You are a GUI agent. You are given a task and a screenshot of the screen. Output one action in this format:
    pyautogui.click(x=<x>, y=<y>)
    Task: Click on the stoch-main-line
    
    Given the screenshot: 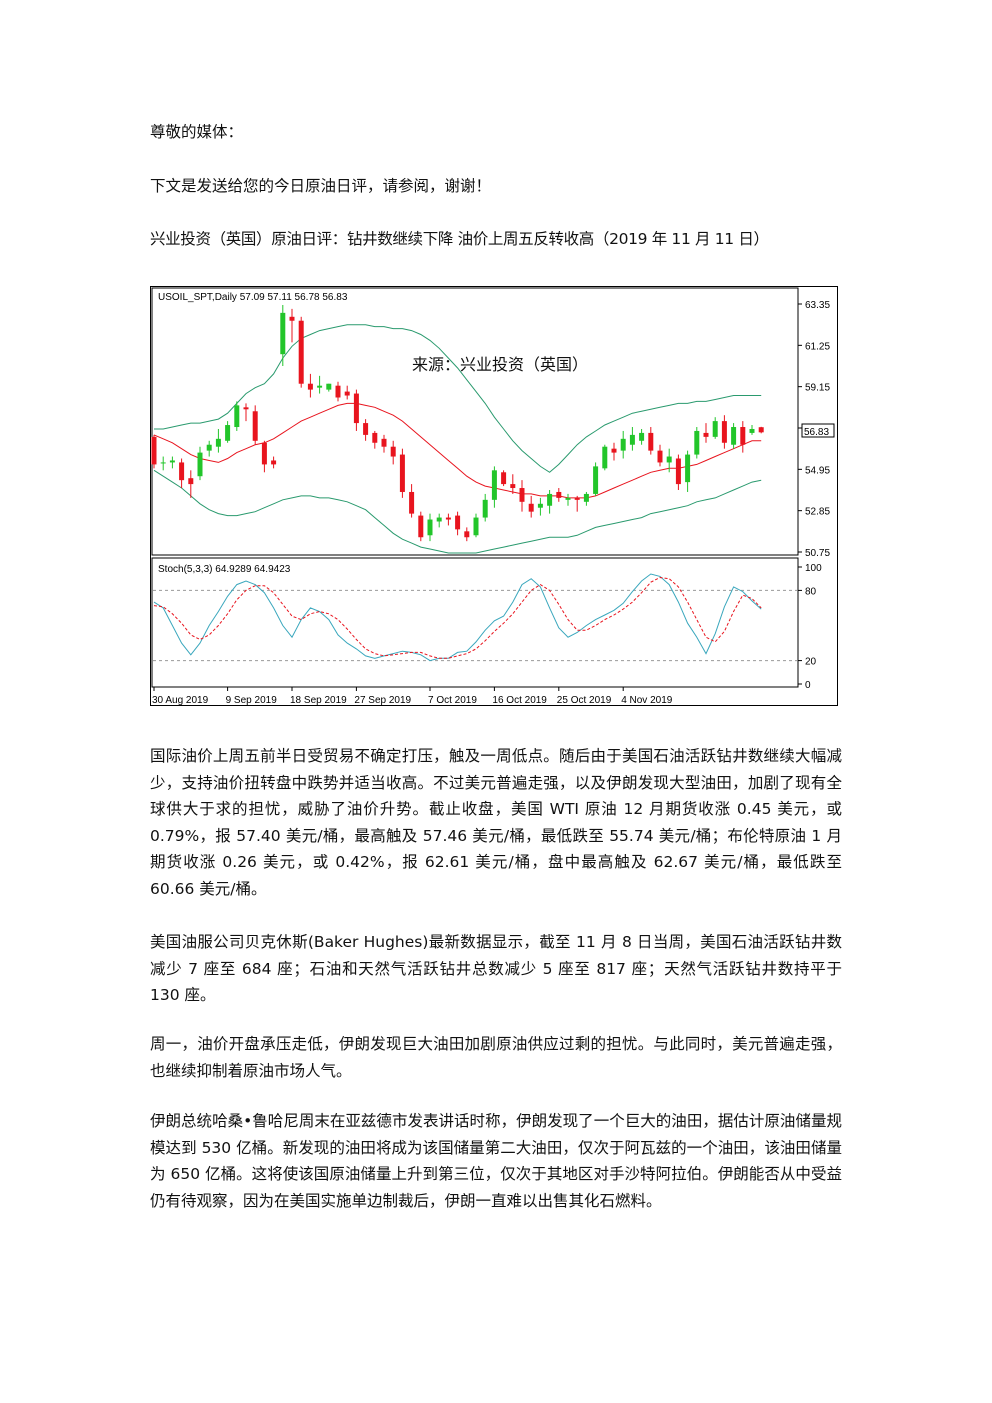 What is the action you would take?
    pyautogui.click(x=457, y=617)
    